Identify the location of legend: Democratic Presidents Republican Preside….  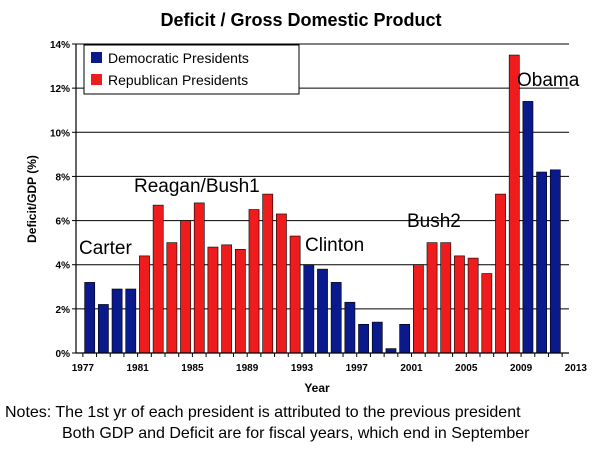
(191, 69).